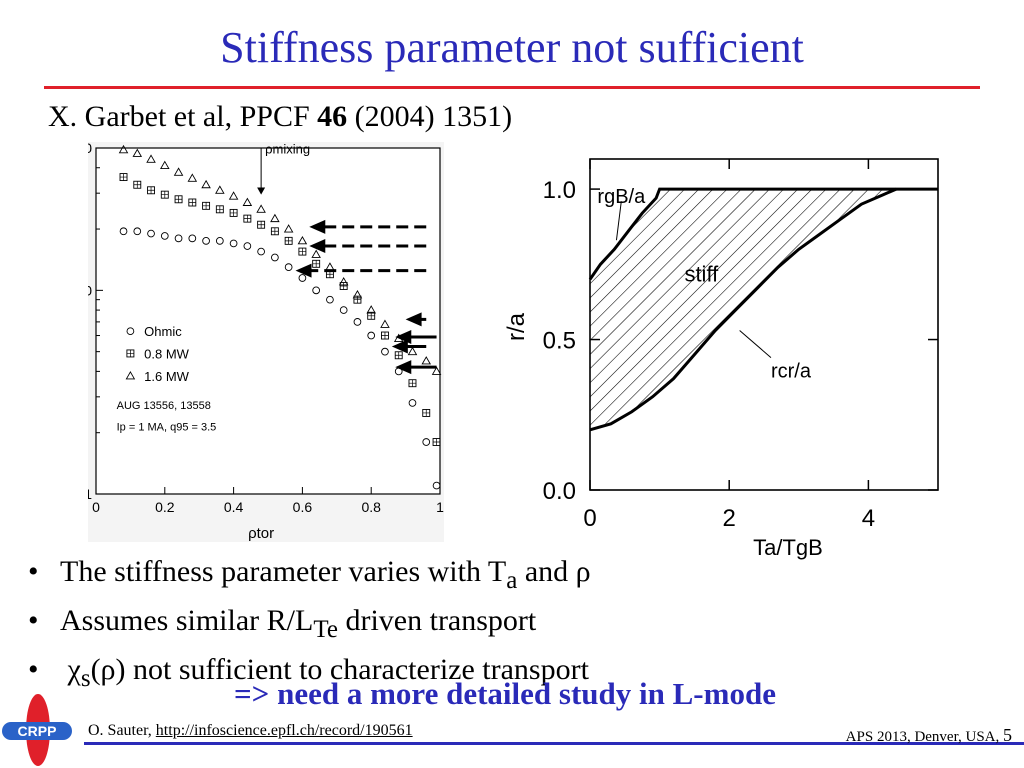 The image size is (1024, 768). Describe the element at coordinates (437, 620) in the screenshot. I see `bullet-text-part: driven transport` at that location.